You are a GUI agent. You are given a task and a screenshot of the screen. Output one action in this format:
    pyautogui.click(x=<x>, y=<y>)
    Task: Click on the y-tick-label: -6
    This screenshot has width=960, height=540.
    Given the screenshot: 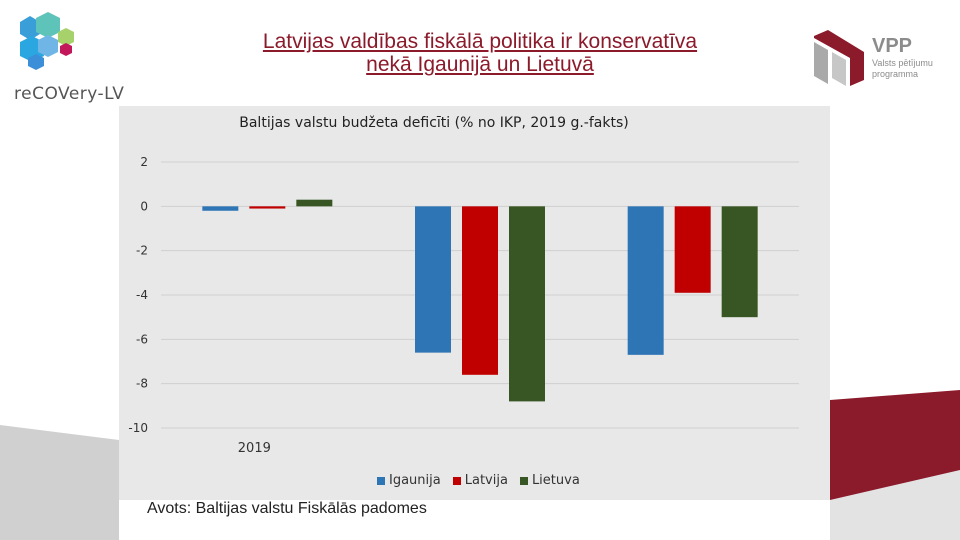 What is the action you would take?
    pyautogui.click(x=142, y=339)
    